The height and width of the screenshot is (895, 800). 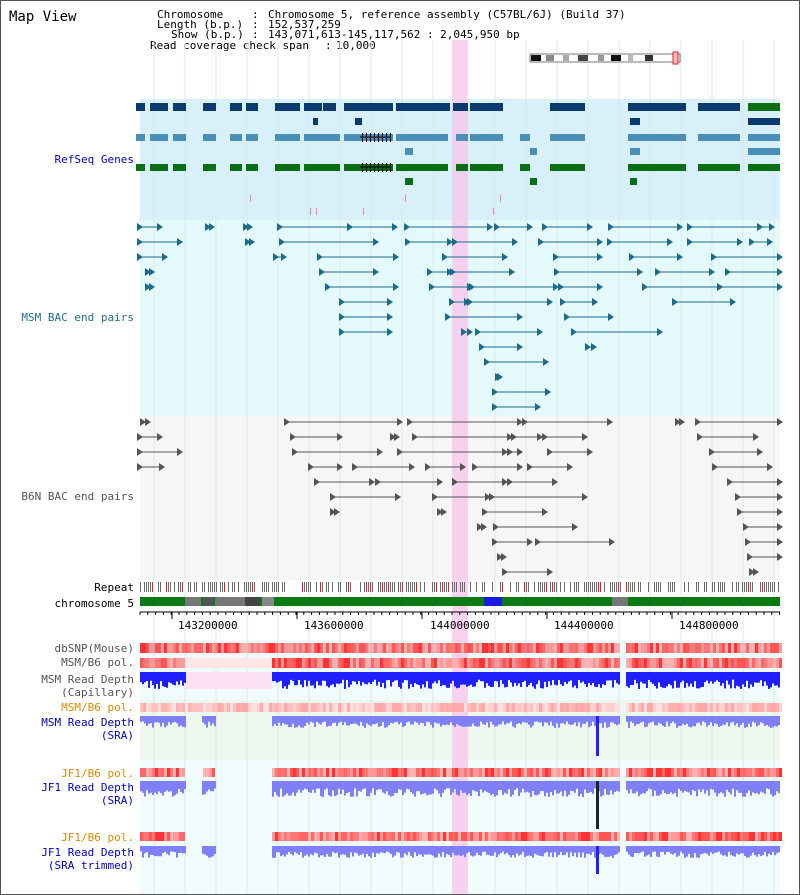 What do you see at coordinates (77, 317) in the screenshot?
I see `track-label-msm-bac: MSM BAC end pairs` at bounding box center [77, 317].